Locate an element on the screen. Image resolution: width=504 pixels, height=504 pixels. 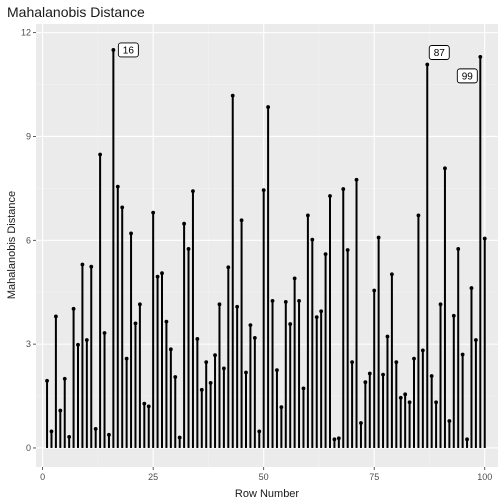
x-axis-title: Row Number is located at coordinates (267, 494).